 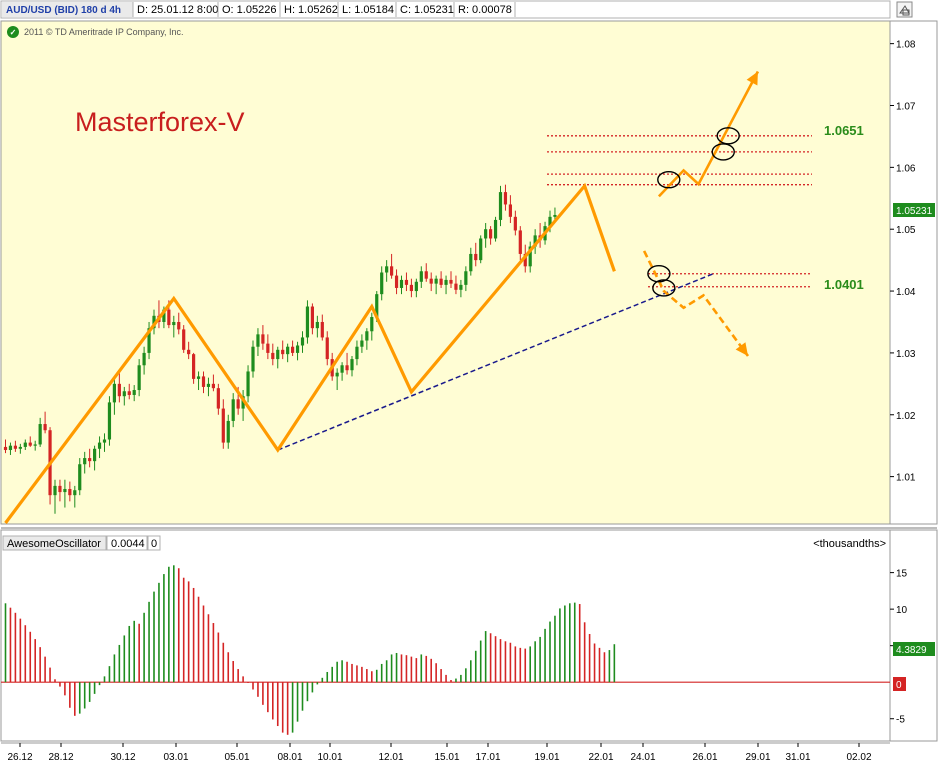 I want to click on header-range: R: 0.00078, so click(x=485, y=10).